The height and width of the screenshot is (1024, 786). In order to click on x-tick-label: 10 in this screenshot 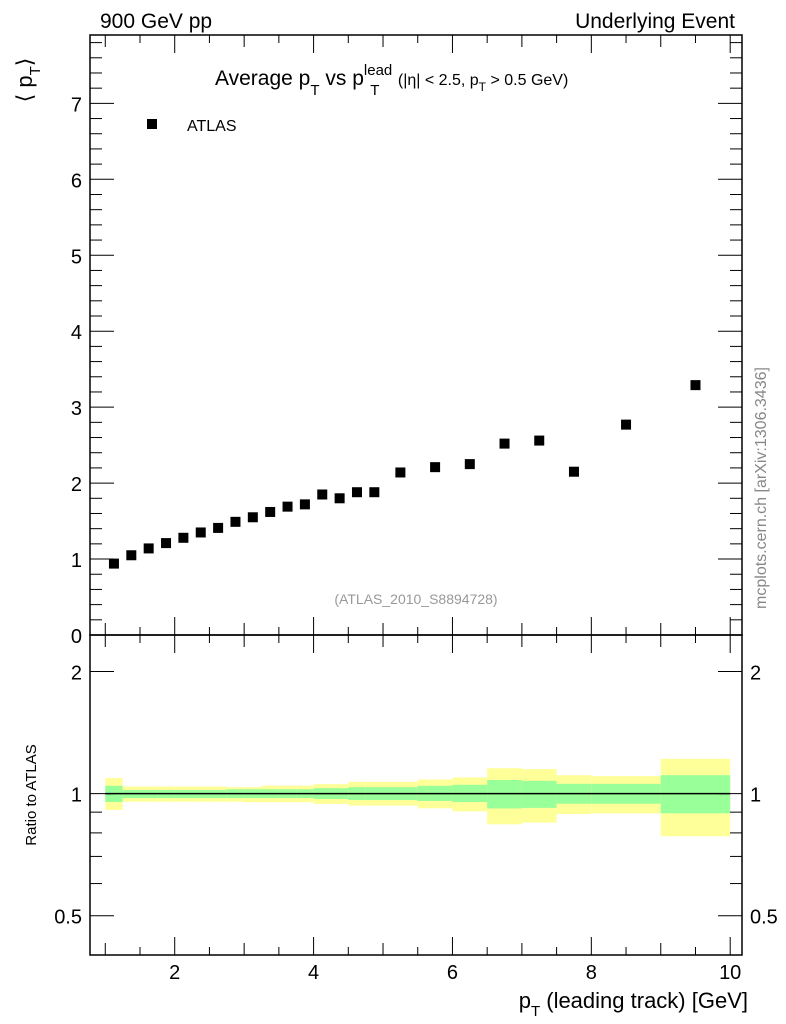, I will do `click(730, 973)`.